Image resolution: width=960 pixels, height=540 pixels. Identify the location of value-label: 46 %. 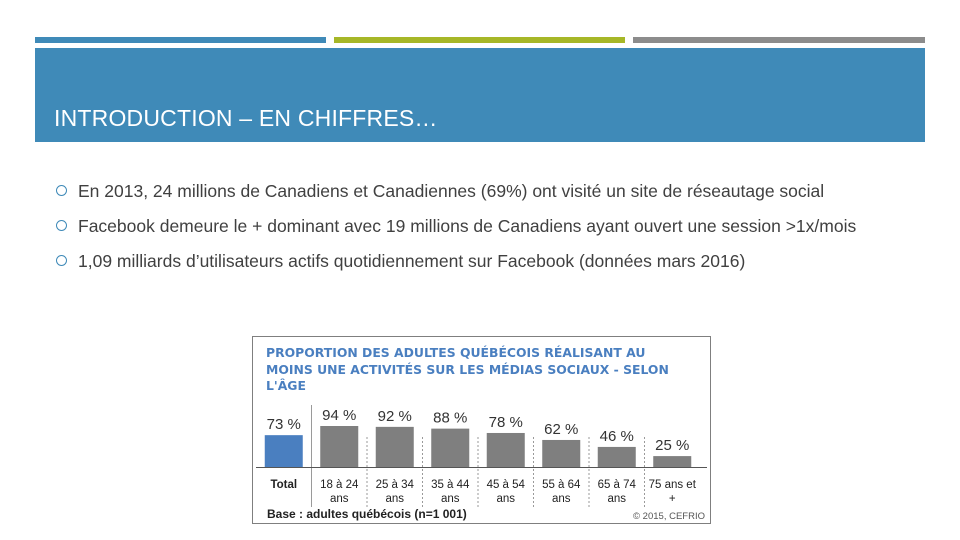
(617, 436).